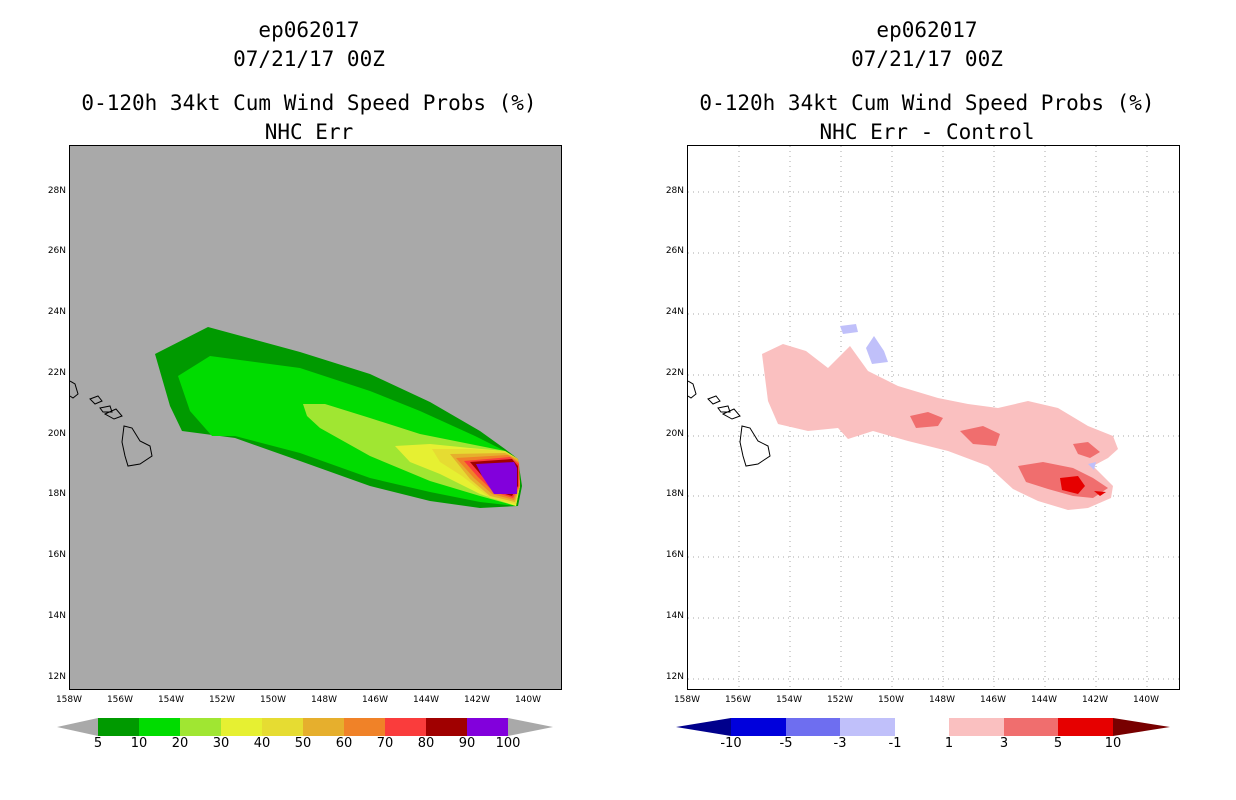 This screenshot has height=800, width=1236. I want to click on right-colorbar, so click(923, 727).